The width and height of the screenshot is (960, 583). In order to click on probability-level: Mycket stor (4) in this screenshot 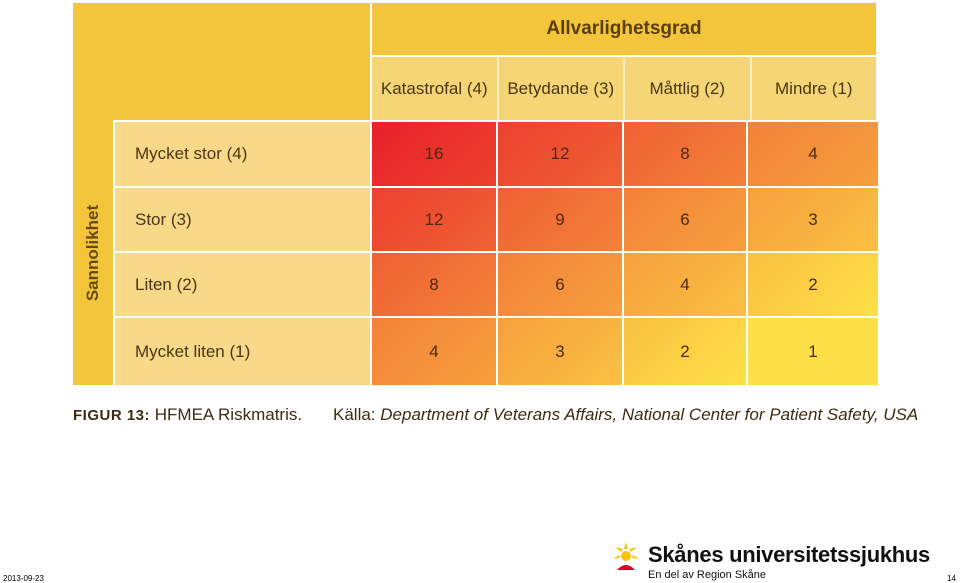, I will do `click(242, 154)`.